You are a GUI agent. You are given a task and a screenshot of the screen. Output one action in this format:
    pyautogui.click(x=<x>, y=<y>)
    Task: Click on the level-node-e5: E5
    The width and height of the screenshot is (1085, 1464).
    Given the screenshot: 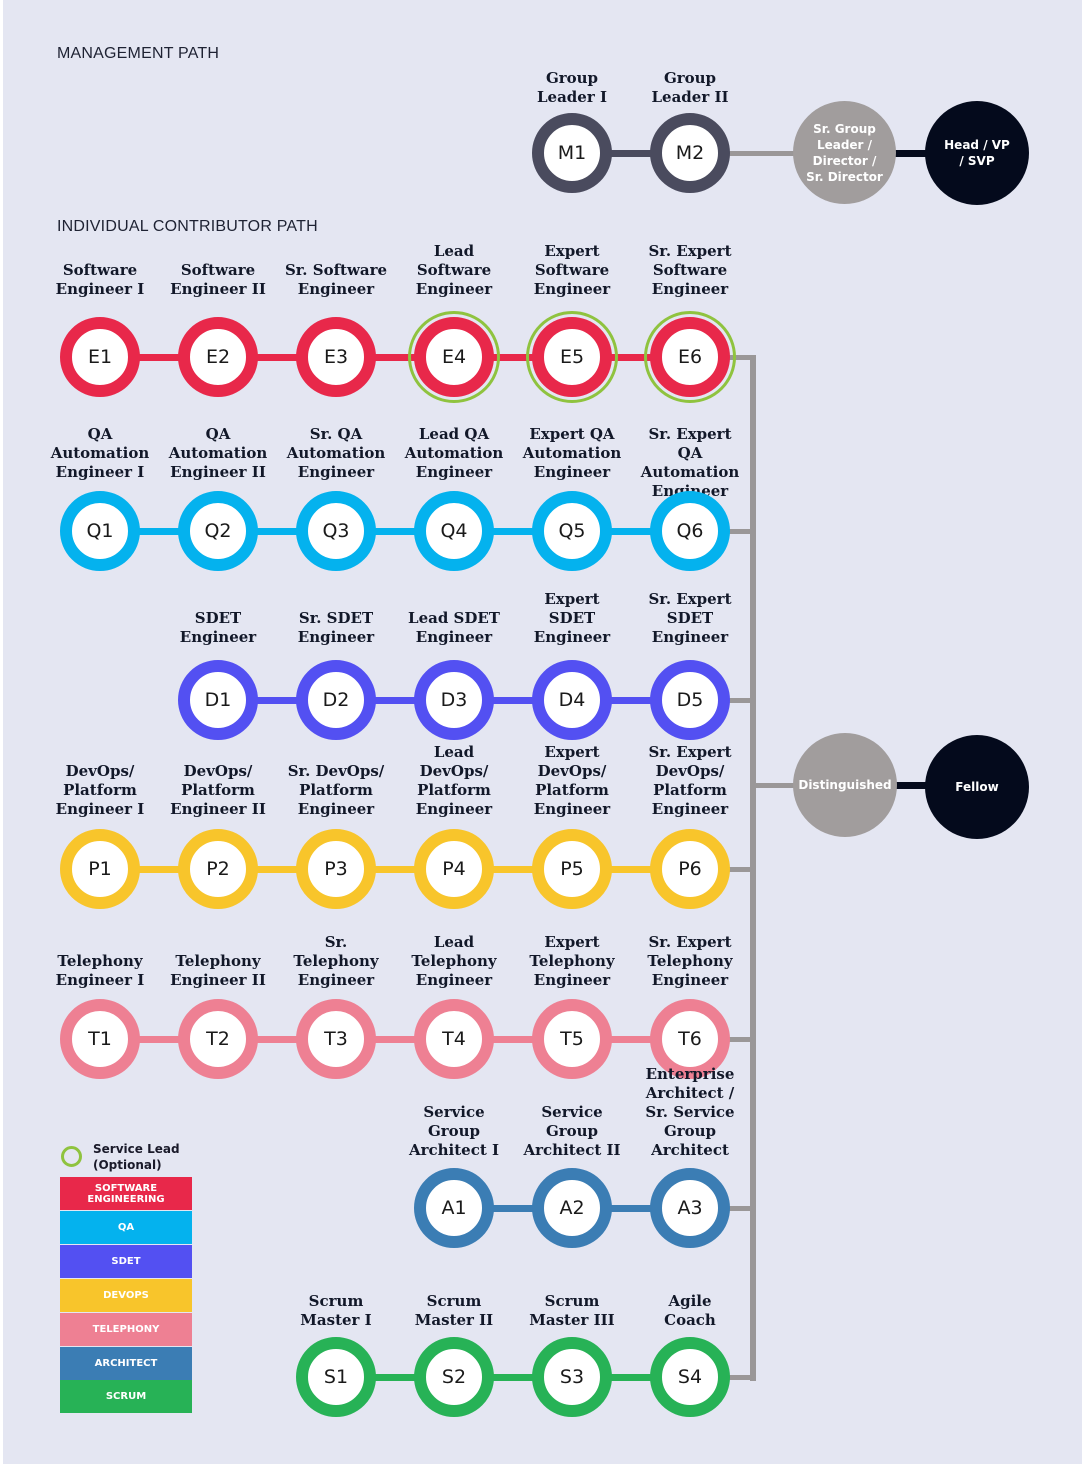 What is the action you would take?
    pyautogui.click(x=572, y=357)
    